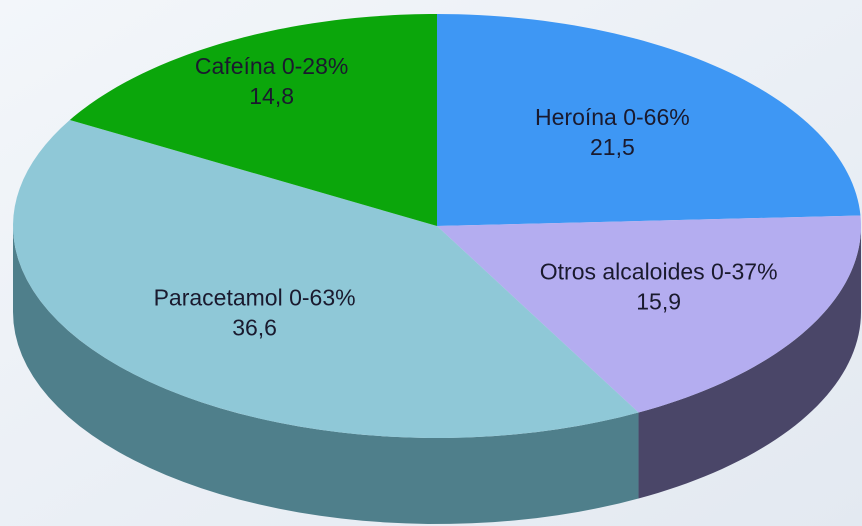 This screenshot has width=862, height=526. I want to click on slice-label: Paracetamol 0-63%, so click(255, 298).